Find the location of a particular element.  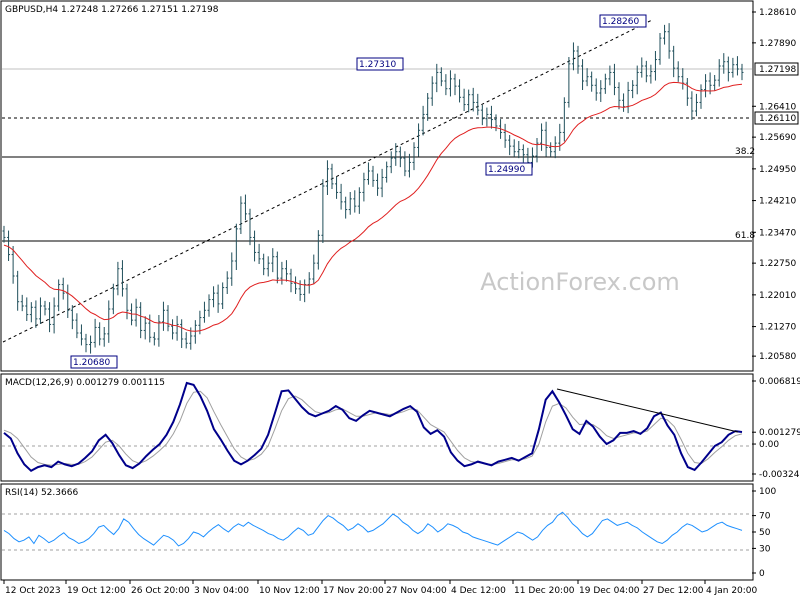

current-price-tag: 1.27198 is located at coordinates (776, 69).